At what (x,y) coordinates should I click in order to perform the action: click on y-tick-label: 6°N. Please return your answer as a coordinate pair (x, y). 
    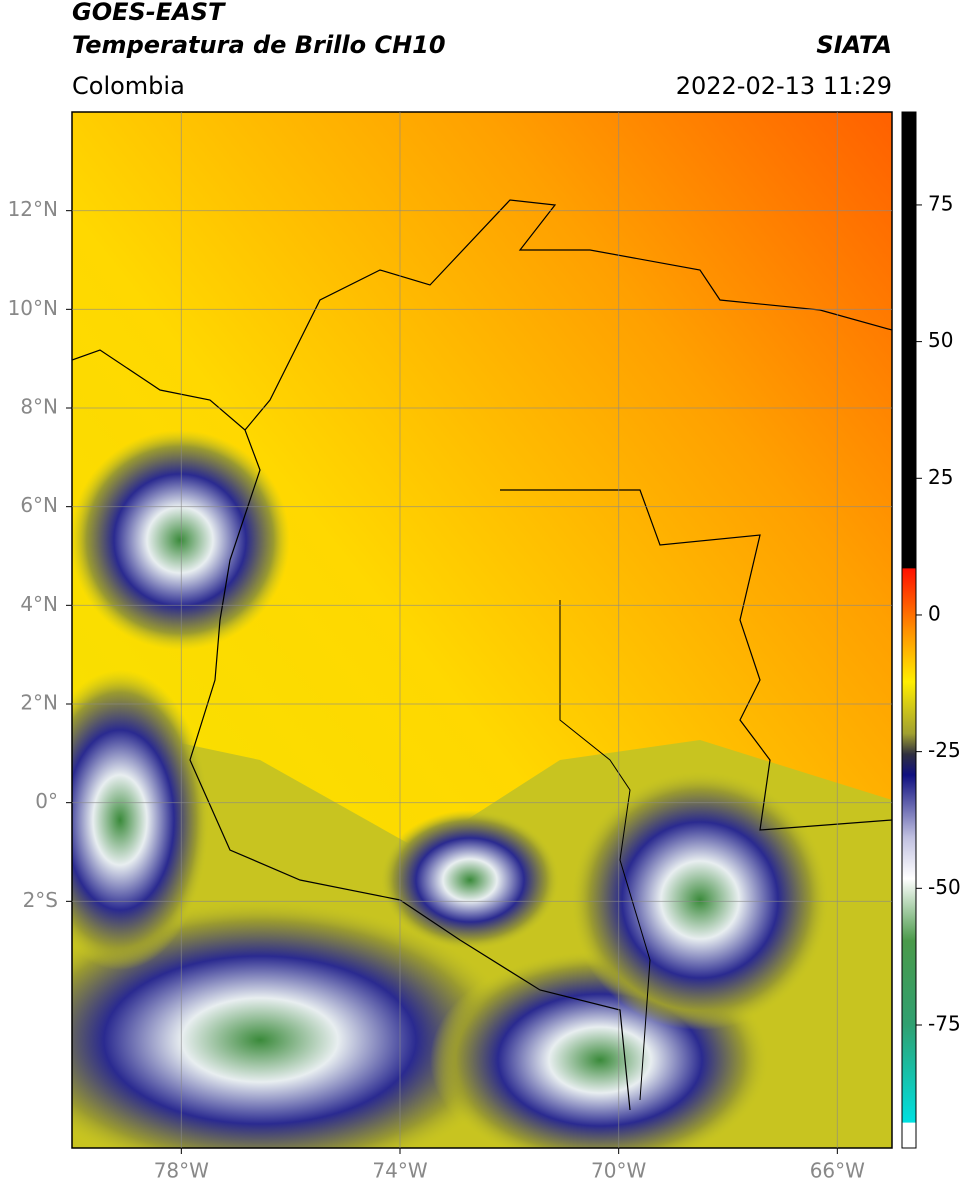
    Looking at the image, I should click on (39, 505).